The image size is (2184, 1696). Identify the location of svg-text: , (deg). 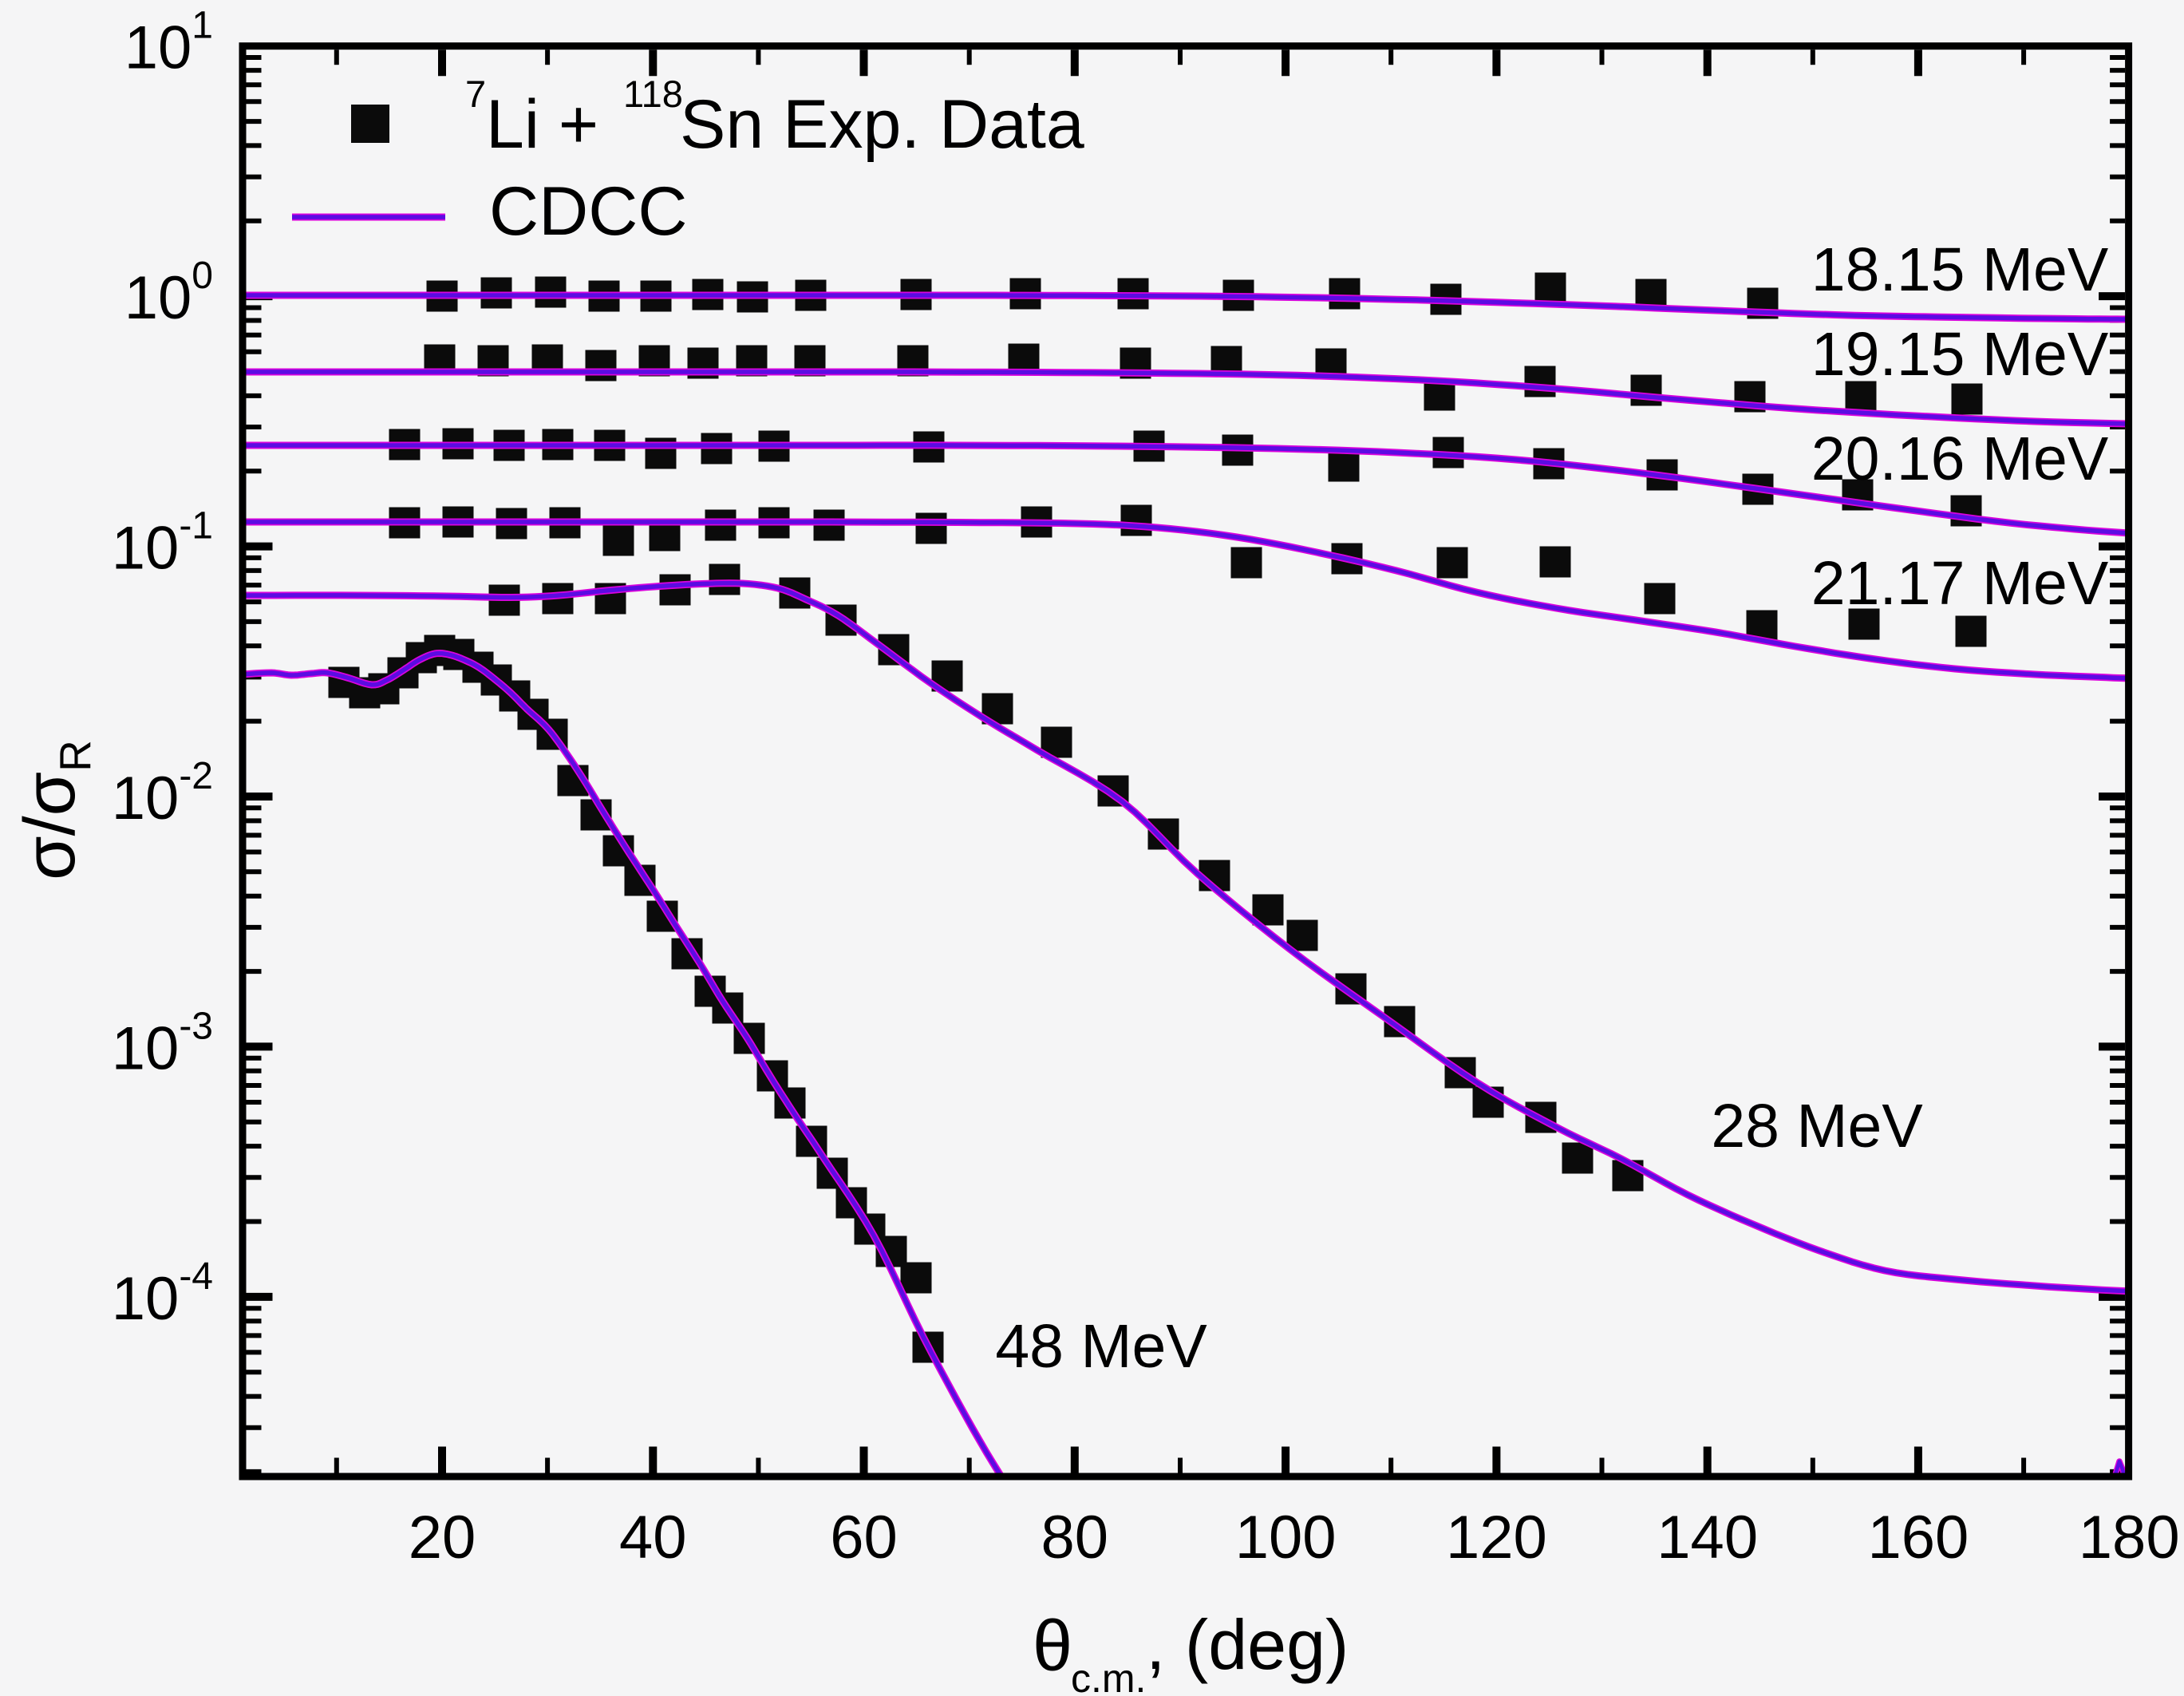
(1247, 1644).